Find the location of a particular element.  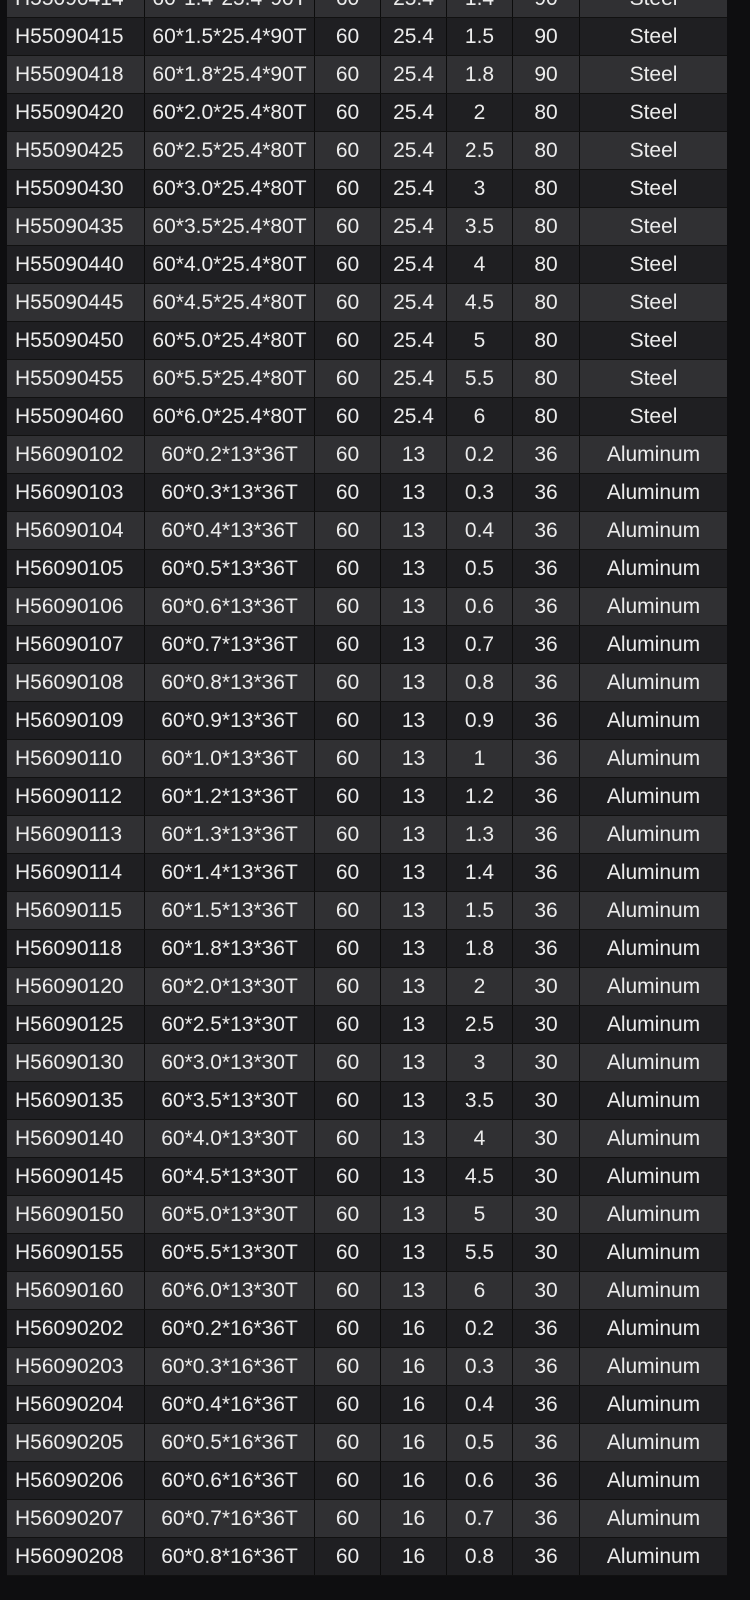

part-number-cell: H56090109 is located at coordinates (76, 720).